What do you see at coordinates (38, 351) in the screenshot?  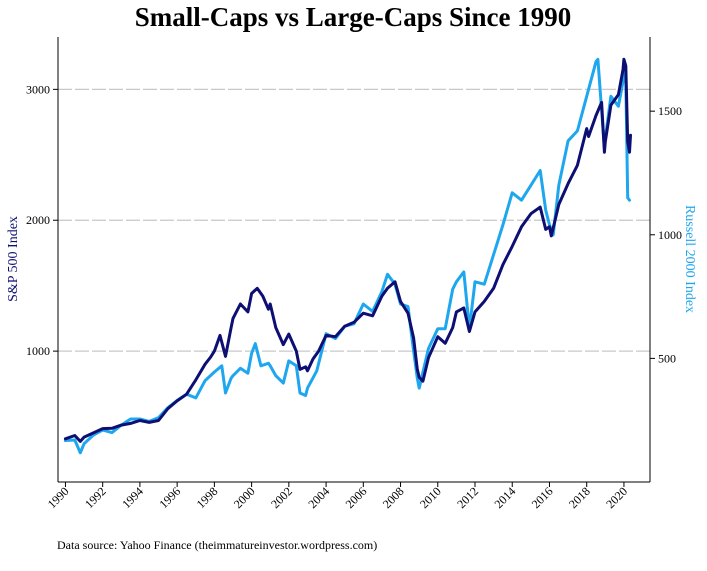 I see `y-left-tick-label: 1000` at bounding box center [38, 351].